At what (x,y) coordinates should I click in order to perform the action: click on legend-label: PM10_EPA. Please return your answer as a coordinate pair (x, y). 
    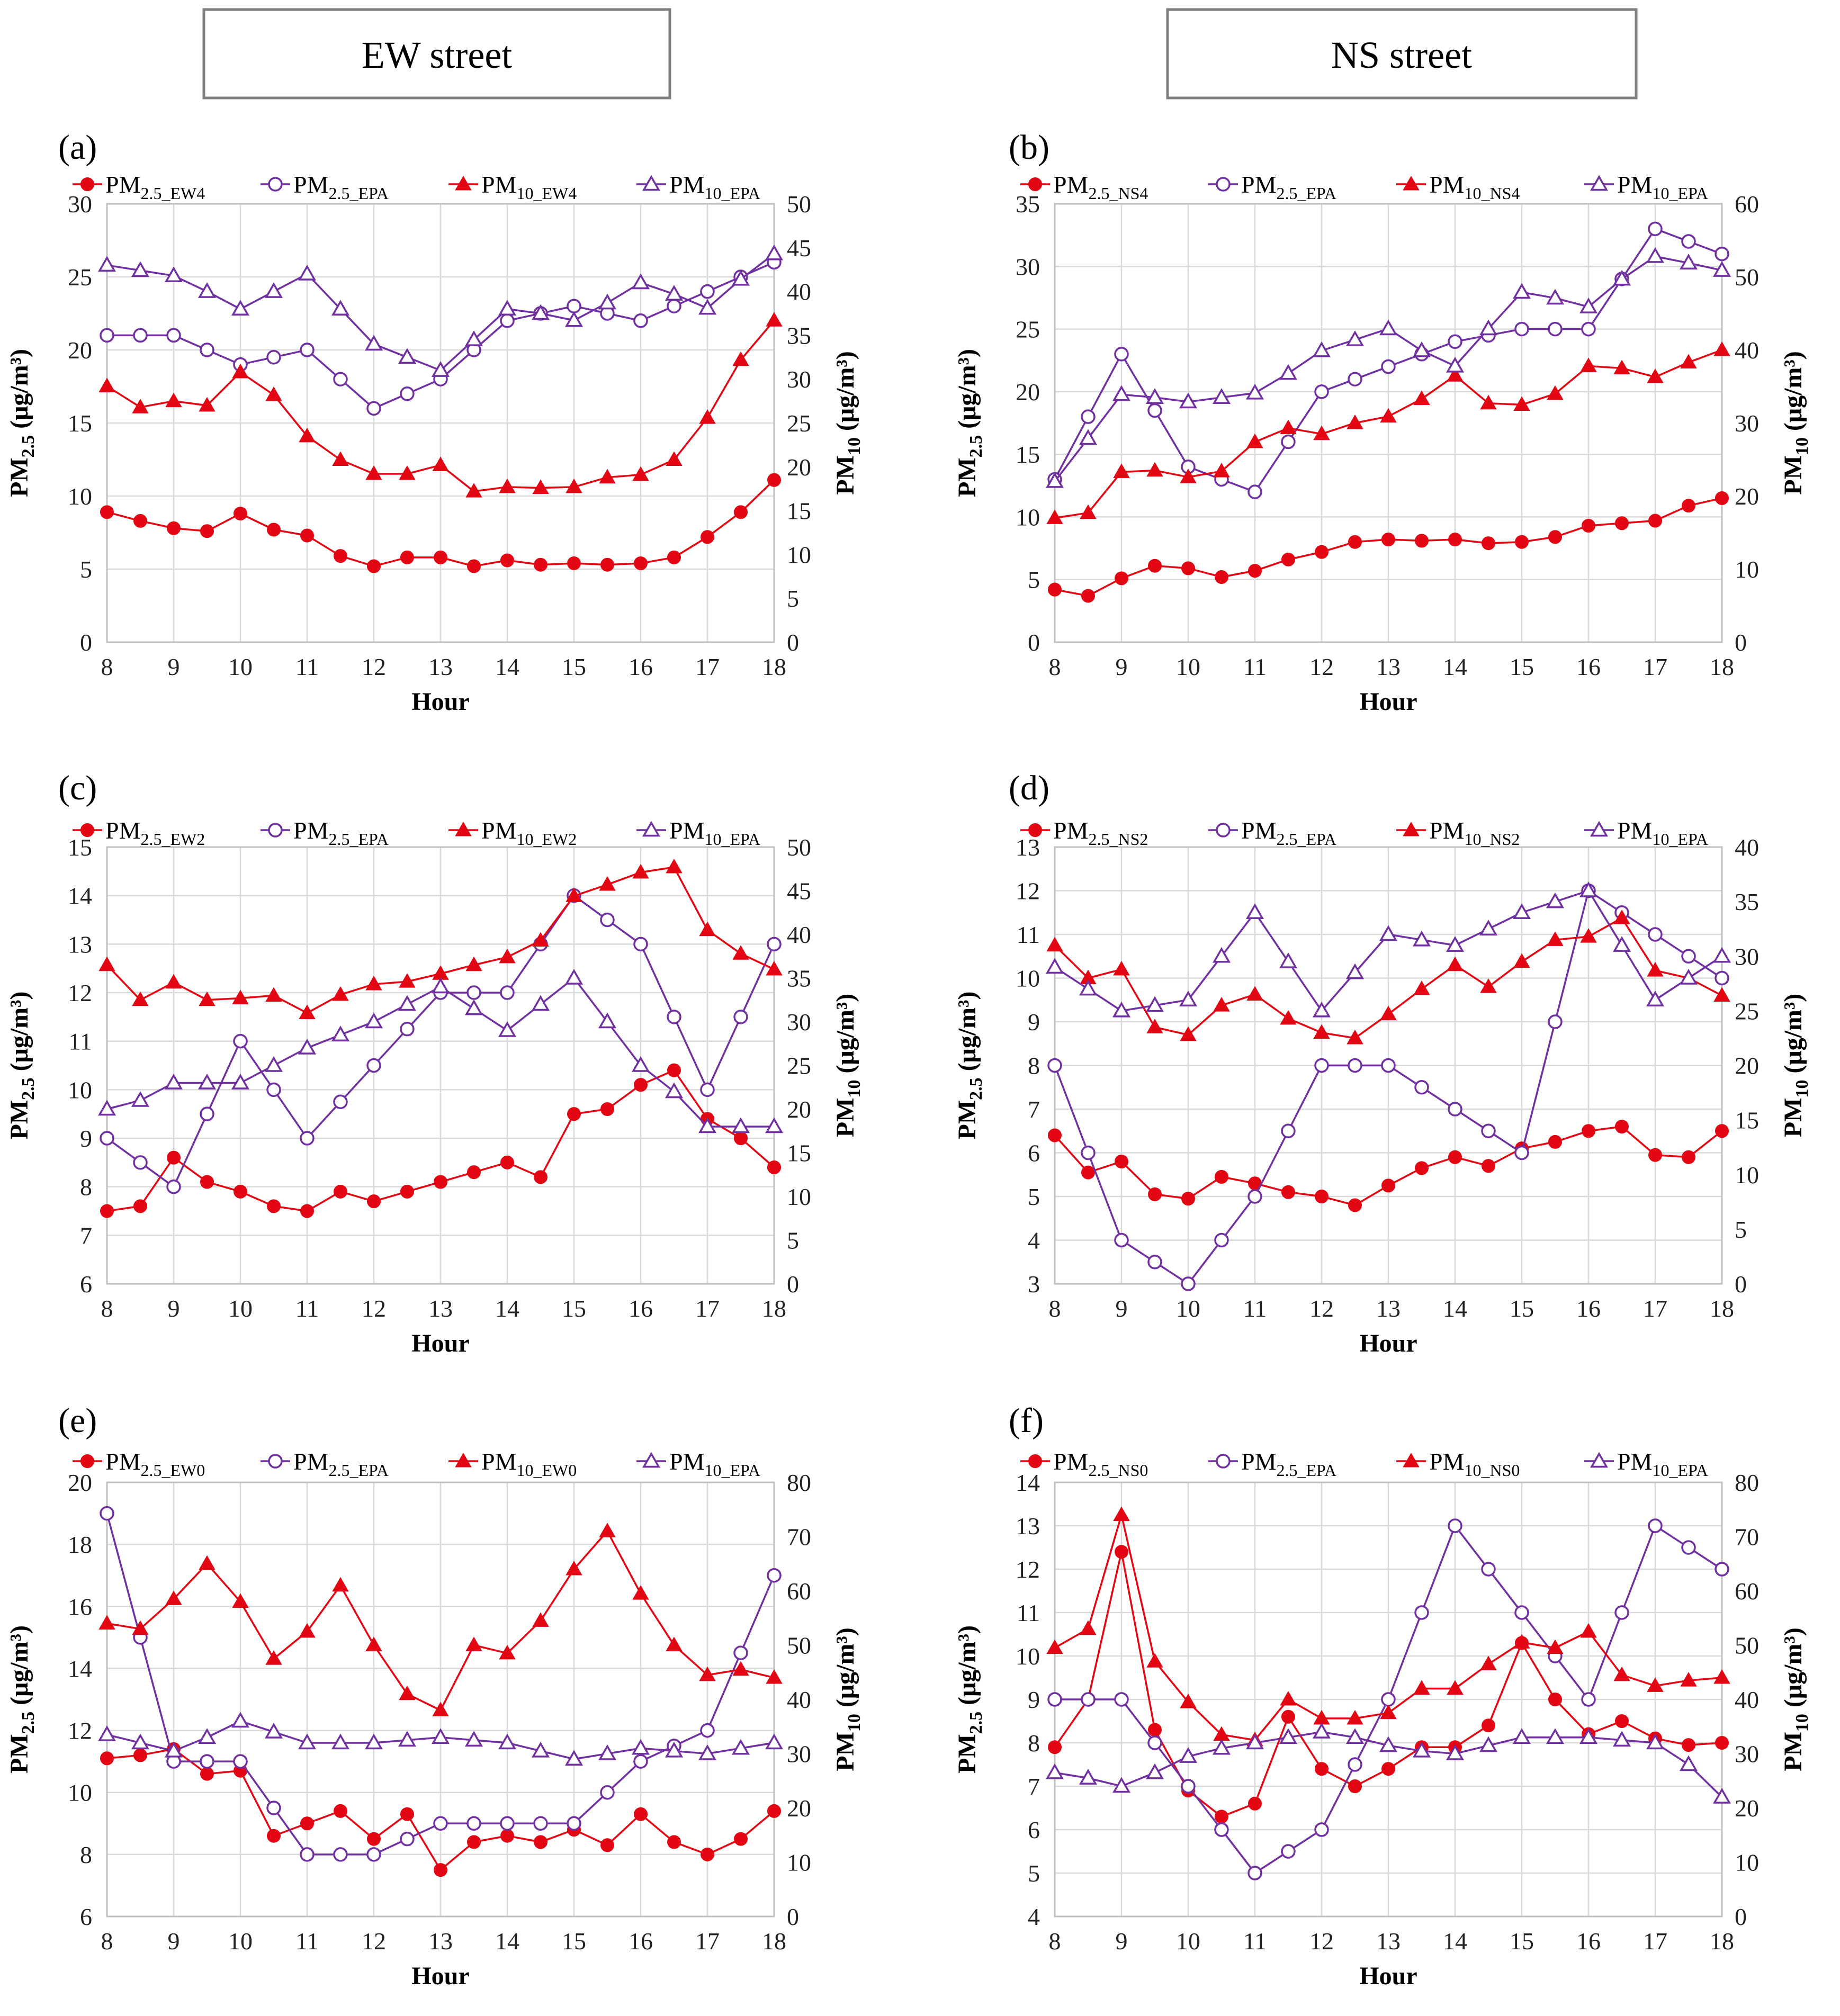
    Looking at the image, I should click on (714, 1464).